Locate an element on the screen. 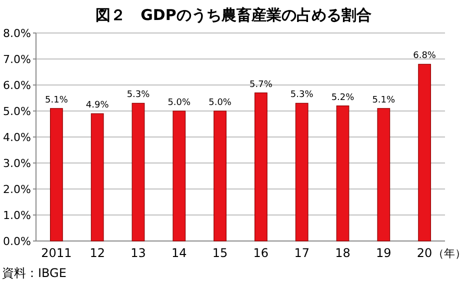  x-tick-label: 13 is located at coordinates (138, 253).